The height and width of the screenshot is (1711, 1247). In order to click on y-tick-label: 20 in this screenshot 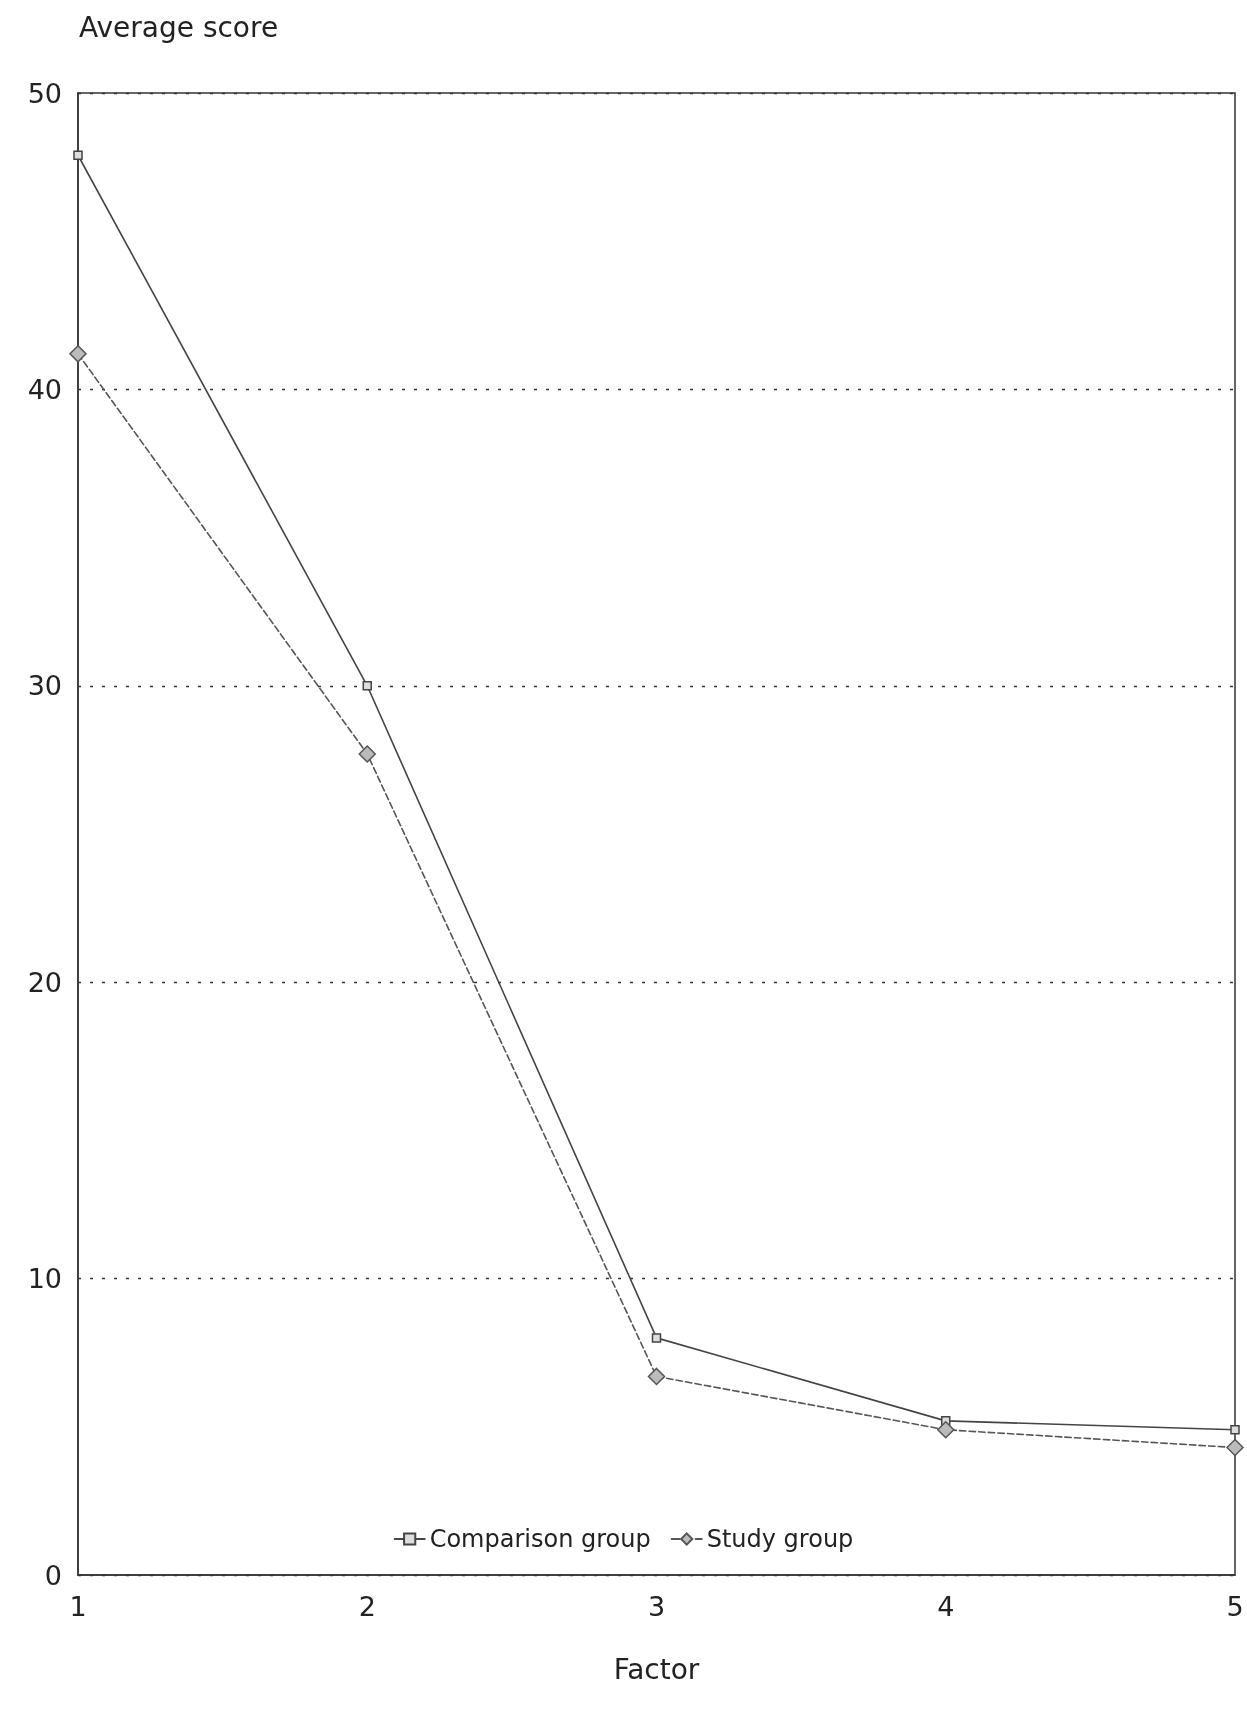, I will do `click(44, 982)`.